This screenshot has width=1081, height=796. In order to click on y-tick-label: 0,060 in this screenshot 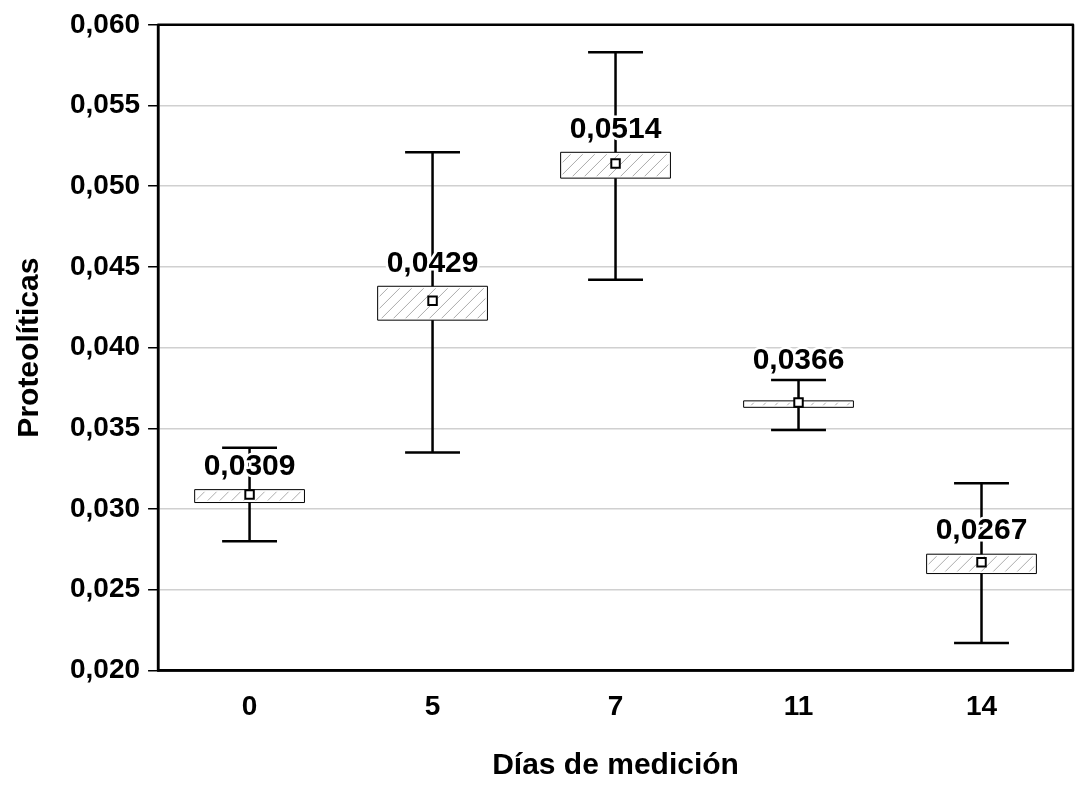, I will do `click(105, 23)`.